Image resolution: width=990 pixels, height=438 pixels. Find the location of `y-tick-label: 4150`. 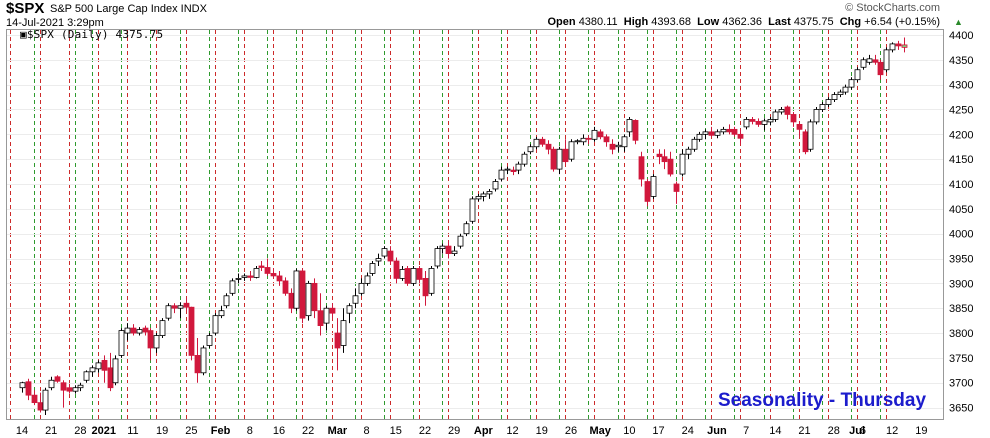

y-tick-label: 4150 is located at coordinates (961, 160).